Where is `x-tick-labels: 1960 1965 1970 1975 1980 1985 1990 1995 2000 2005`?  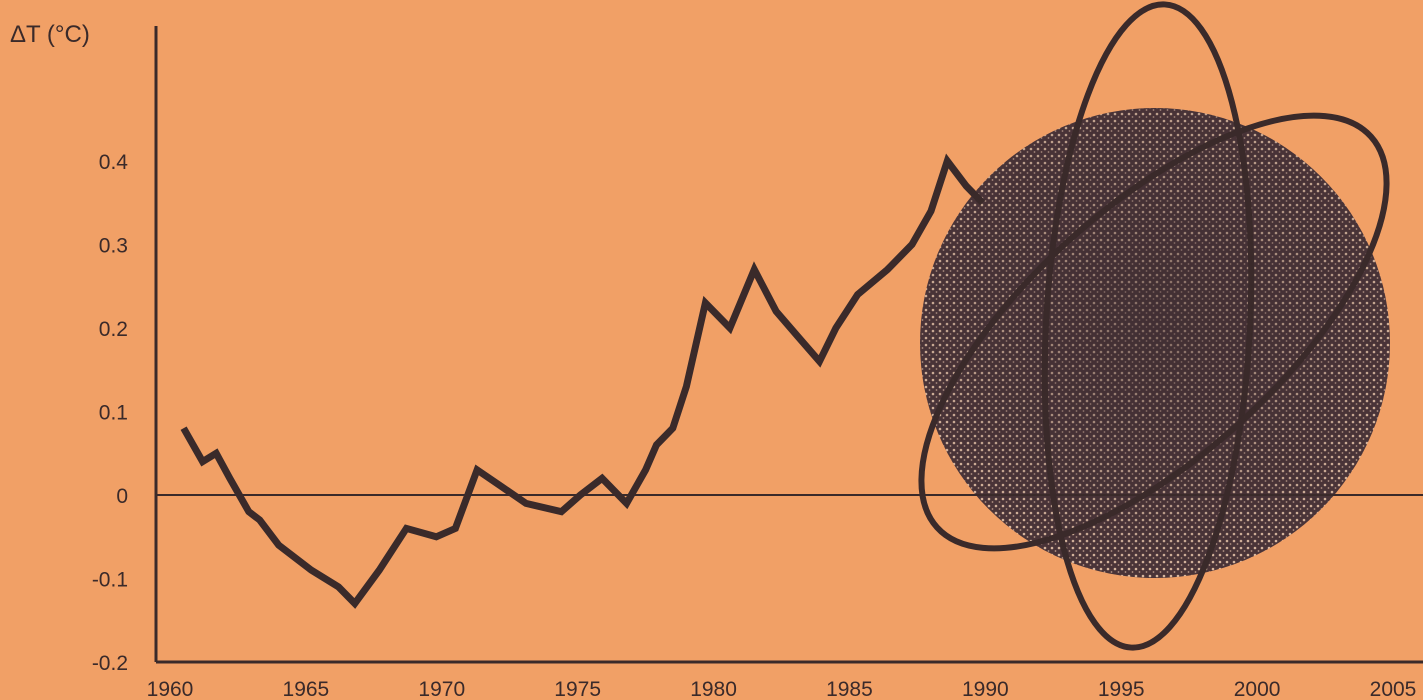 x-tick-labels: 1960 1965 1970 1975 1980 1985 1990 1995 2000 2005 is located at coordinates (782, 689).